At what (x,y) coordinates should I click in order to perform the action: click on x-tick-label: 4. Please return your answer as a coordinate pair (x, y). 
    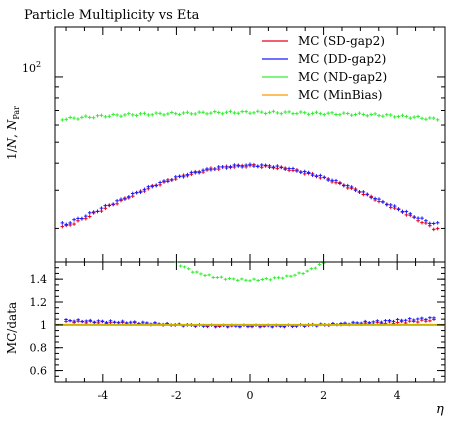
    Looking at the image, I should click on (397, 395).